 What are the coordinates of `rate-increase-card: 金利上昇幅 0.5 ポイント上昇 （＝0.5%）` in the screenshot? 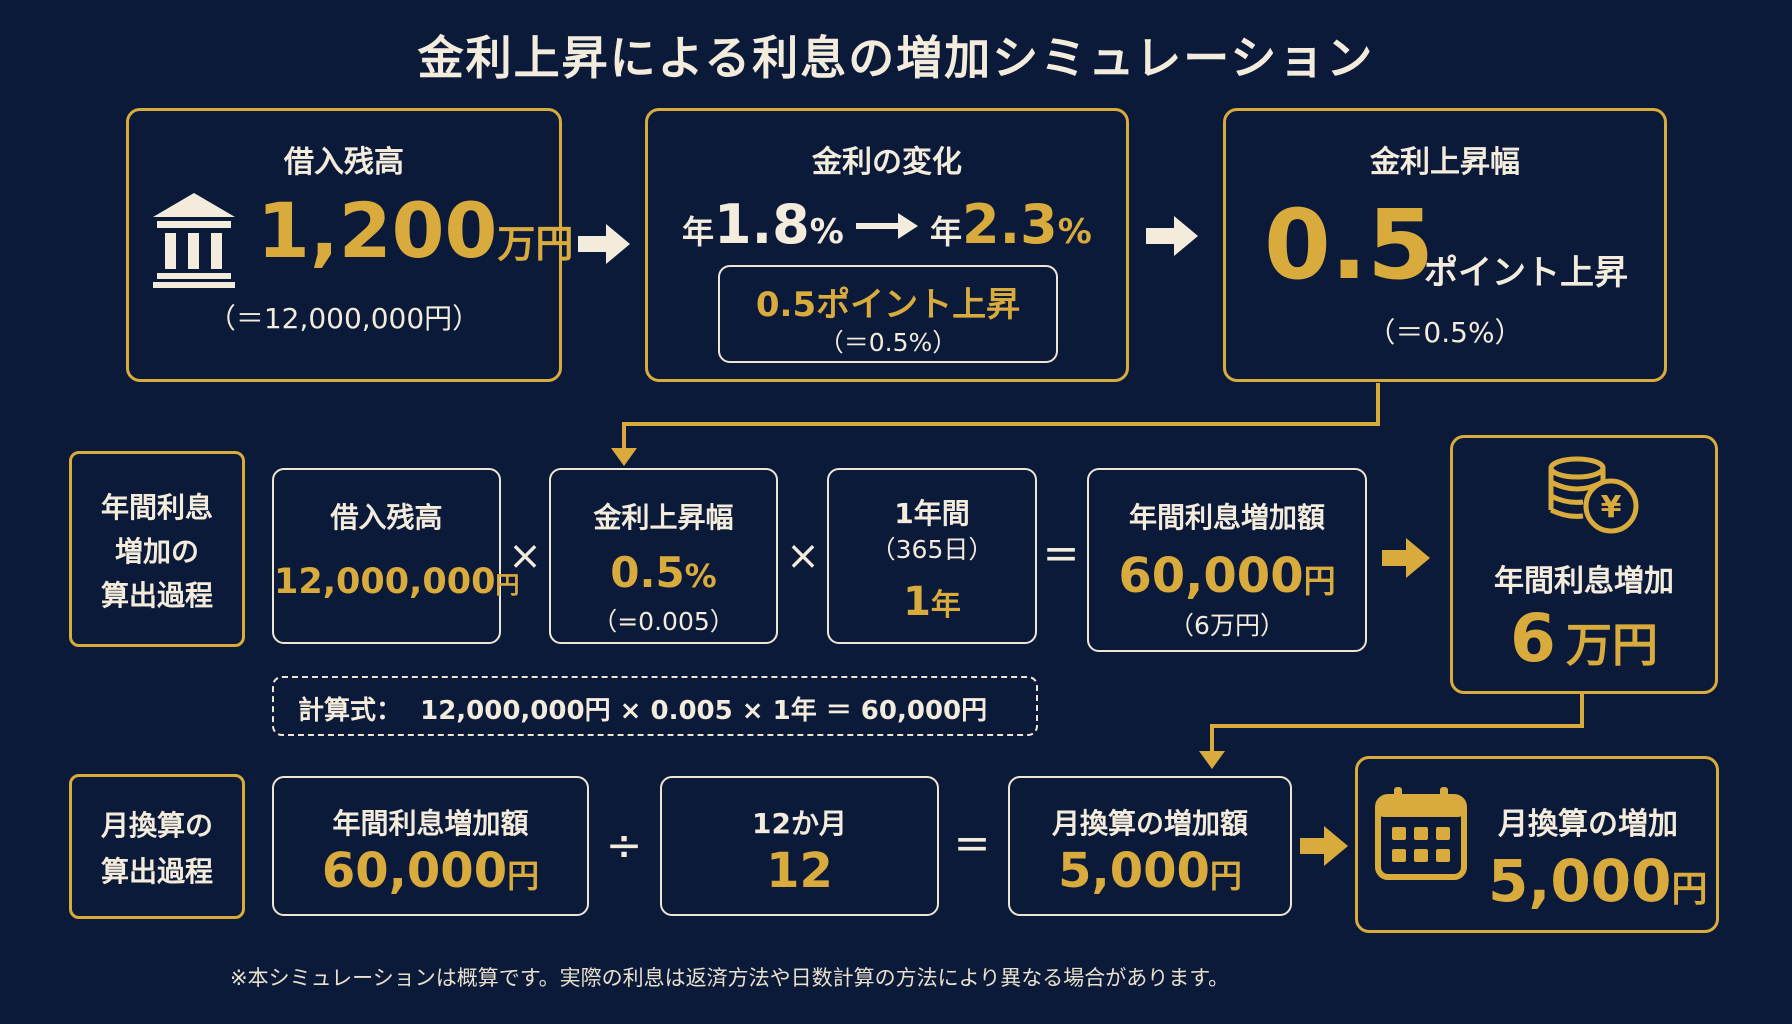 It's located at (1445, 245).